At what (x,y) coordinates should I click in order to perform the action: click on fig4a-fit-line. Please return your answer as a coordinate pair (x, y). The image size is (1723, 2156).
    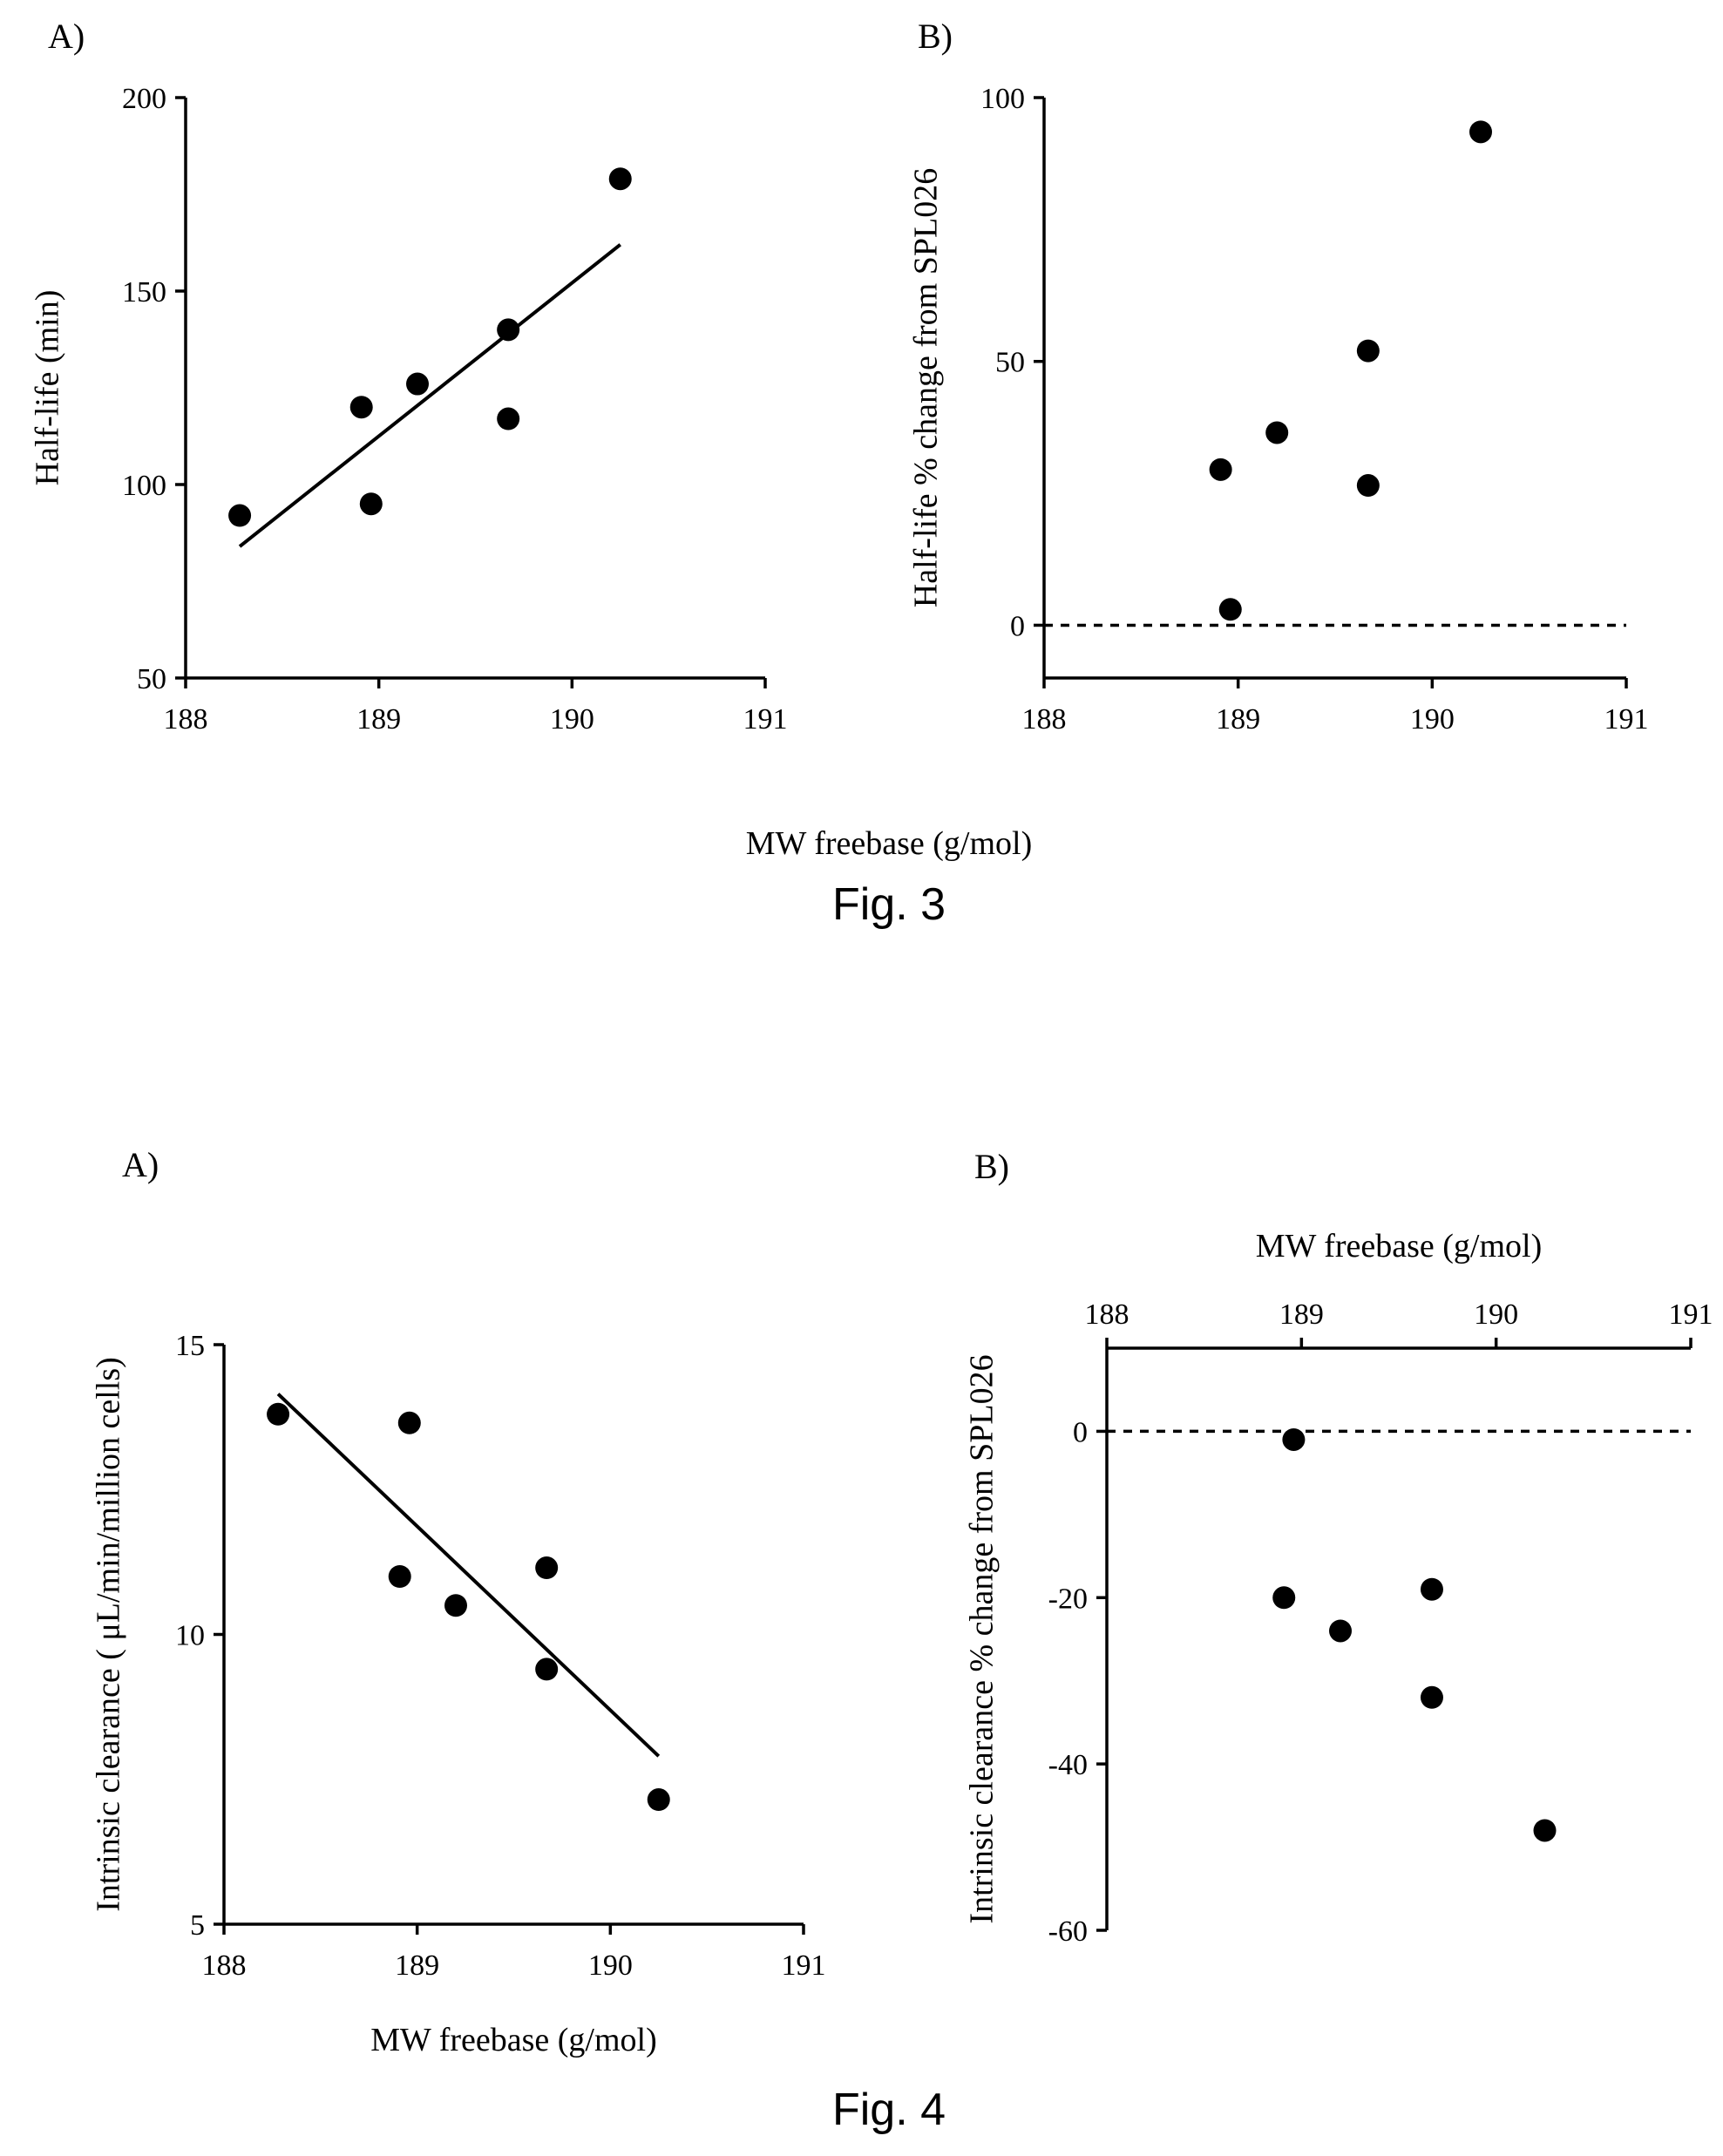
    Looking at the image, I should click on (468, 1575).